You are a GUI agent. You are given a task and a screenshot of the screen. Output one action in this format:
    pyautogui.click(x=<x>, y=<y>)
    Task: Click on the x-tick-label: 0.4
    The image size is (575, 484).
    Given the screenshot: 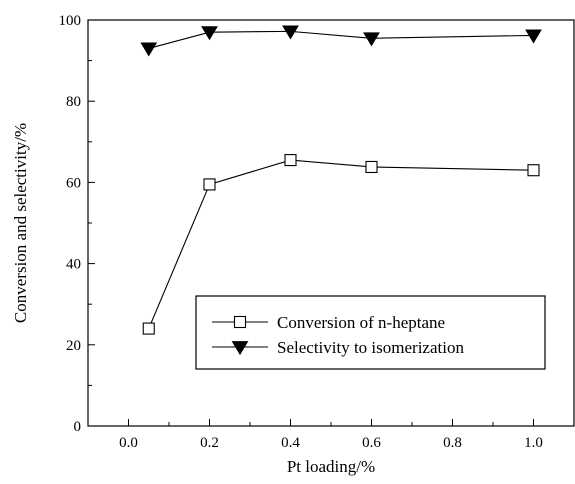 What is the action you would take?
    pyautogui.click(x=290, y=443)
    